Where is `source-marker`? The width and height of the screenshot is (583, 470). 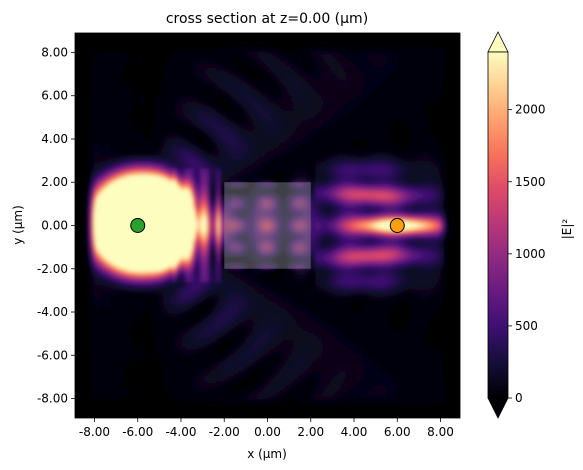
source-marker is located at coordinates (138, 225).